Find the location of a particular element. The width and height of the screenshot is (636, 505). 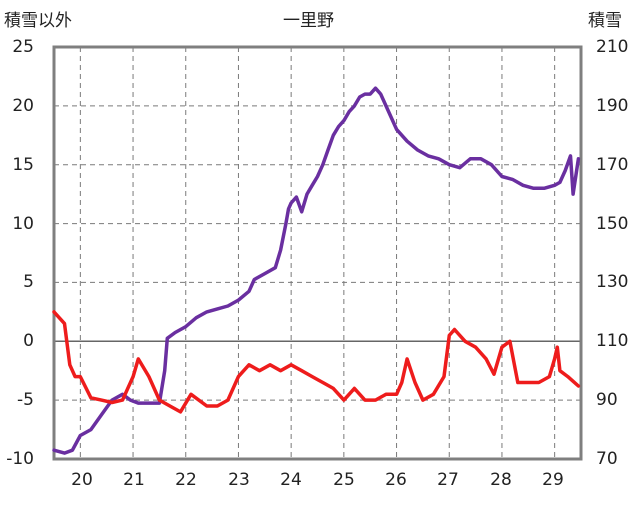

right-tick-label: 150 is located at coordinates (612, 224).